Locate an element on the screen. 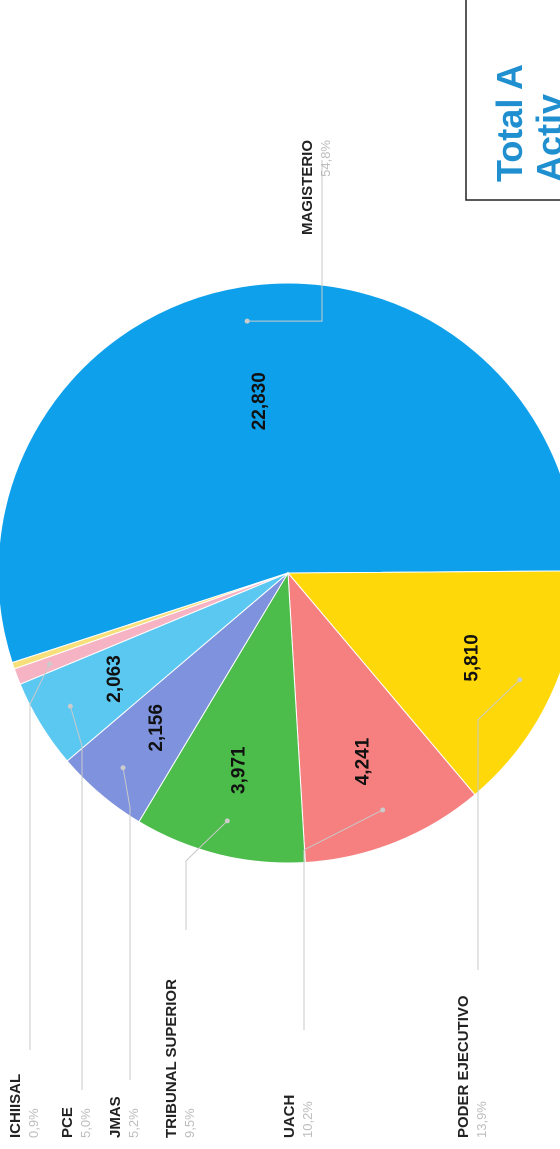  pie-slice-poder-ejecutivo is located at coordinates (423, 683).